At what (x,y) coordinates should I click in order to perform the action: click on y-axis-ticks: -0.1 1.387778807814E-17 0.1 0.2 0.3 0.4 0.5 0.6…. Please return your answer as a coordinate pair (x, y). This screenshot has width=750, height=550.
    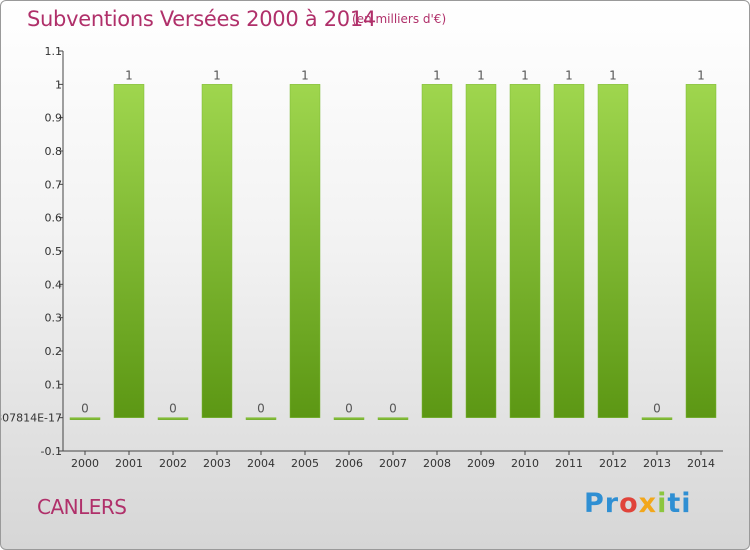
    Looking at the image, I should click on (32, 251).